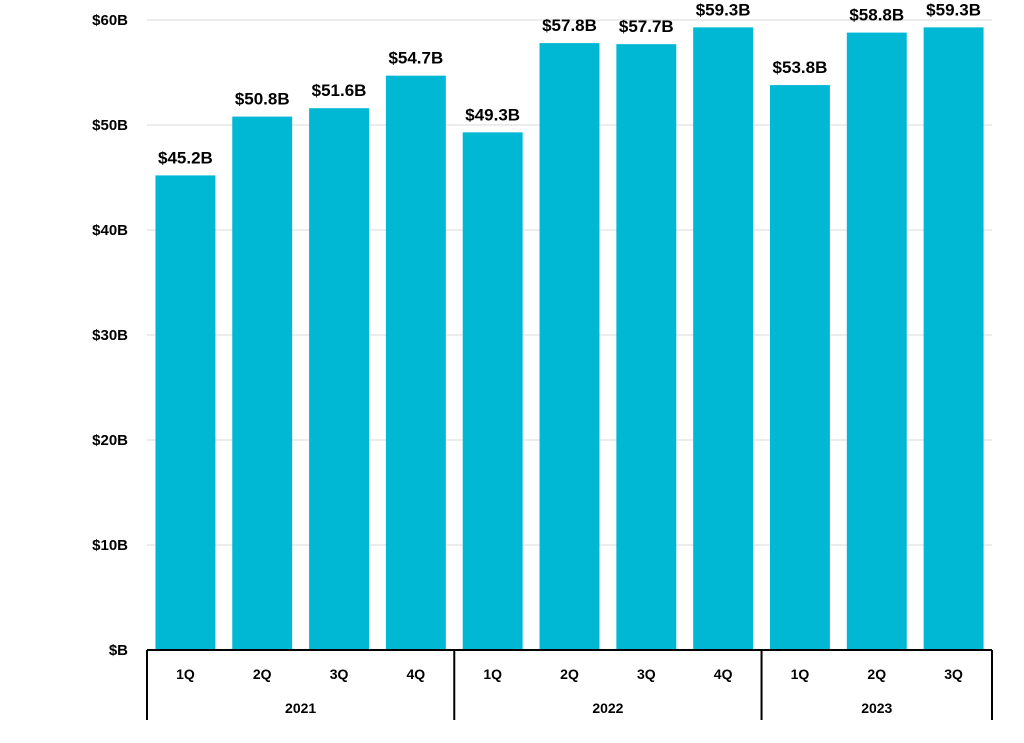  I want to click on data-label: $49.3B, so click(492, 114).